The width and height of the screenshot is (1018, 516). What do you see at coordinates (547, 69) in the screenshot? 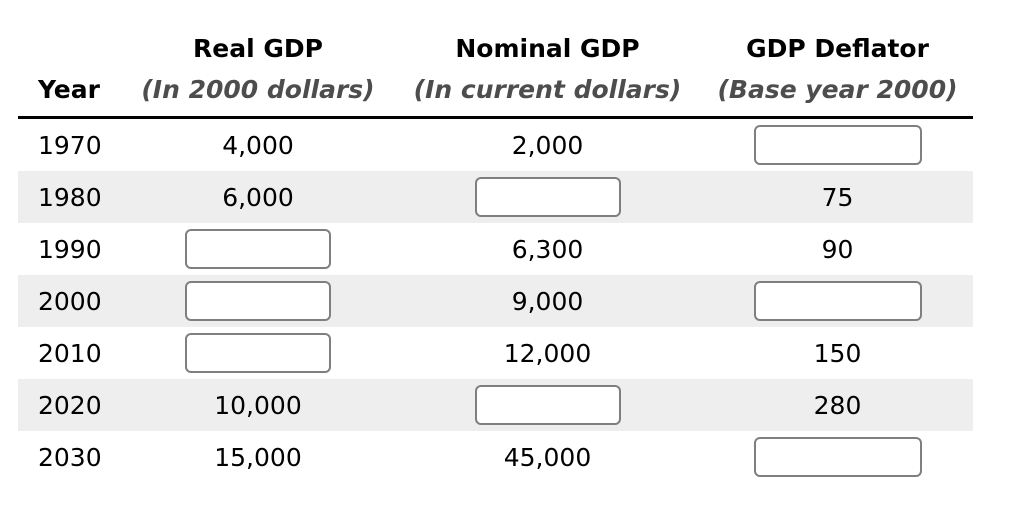
I see `col-header-nominal-gdp: Nominal GDP (In current dollars)` at bounding box center [547, 69].